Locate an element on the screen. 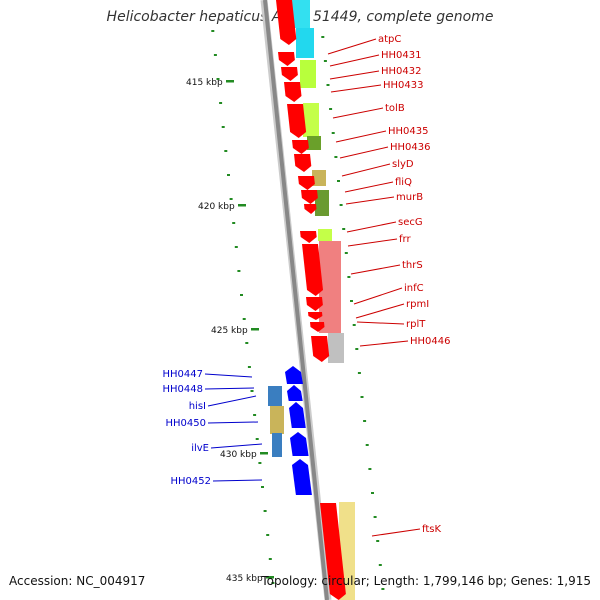 The image size is (600, 600). gene-label-HH0433: HH0433 is located at coordinates (403, 85).